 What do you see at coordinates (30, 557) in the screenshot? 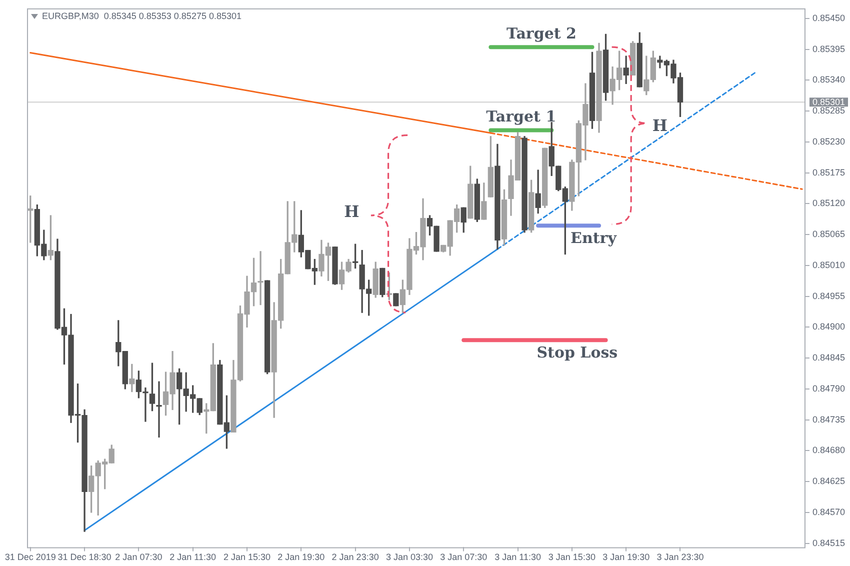
I see `x-tick-label: 31 Dec 2019` at bounding box center [30, 557].